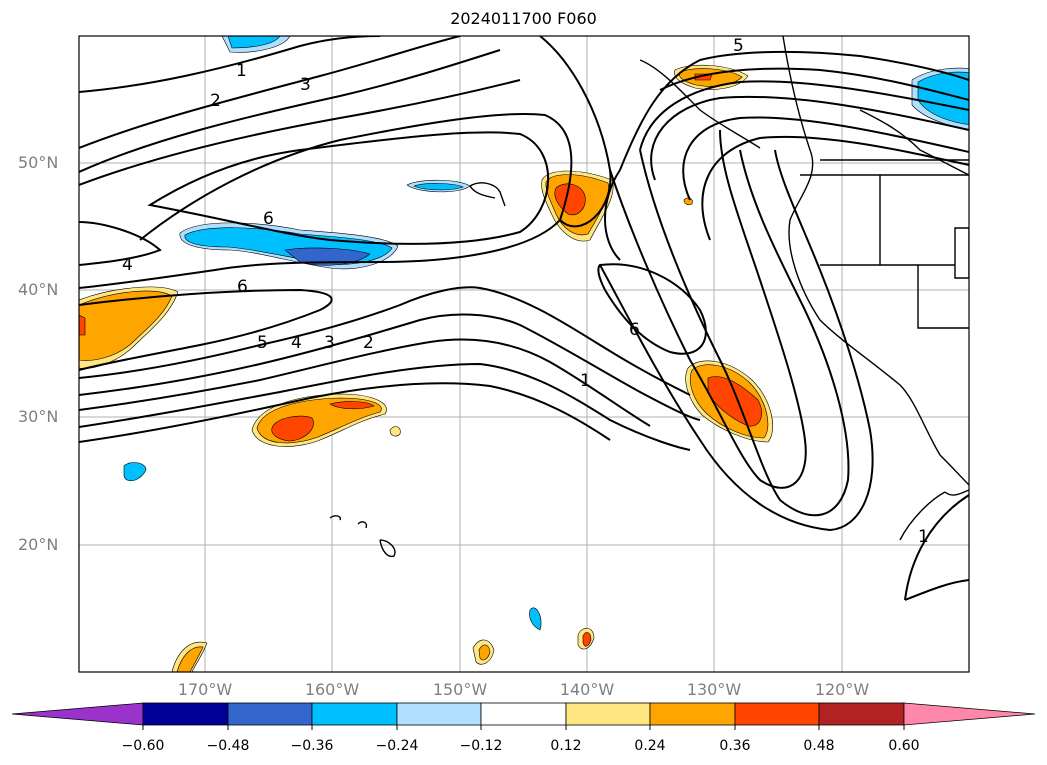 Image resolution: width=1047 pixels, height=765 pixels. I want to click on lon-label: 150°W, so click(460, 689).